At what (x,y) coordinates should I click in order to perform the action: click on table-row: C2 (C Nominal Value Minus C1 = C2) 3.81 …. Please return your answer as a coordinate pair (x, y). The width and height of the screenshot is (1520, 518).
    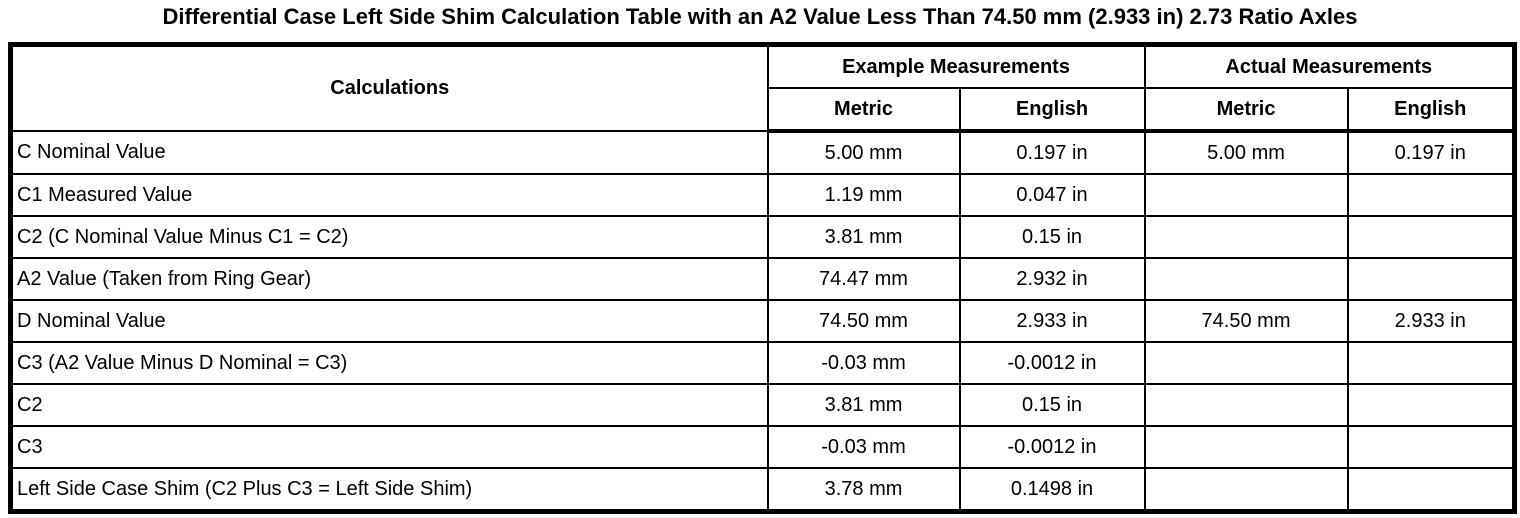
    Looking at the image, I should click on (762, 237).